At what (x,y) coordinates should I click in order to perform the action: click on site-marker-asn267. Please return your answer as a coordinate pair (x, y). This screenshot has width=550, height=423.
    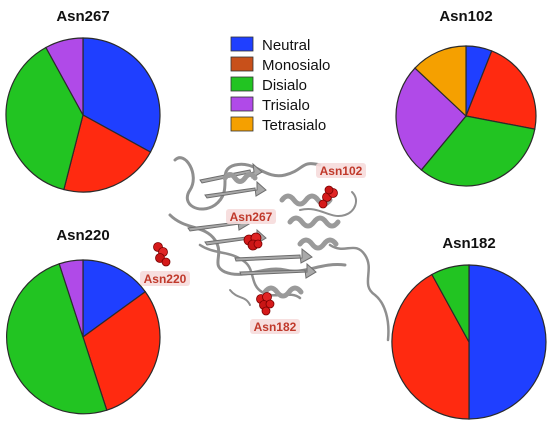
    Looking at the image, I should click on (253, 241).